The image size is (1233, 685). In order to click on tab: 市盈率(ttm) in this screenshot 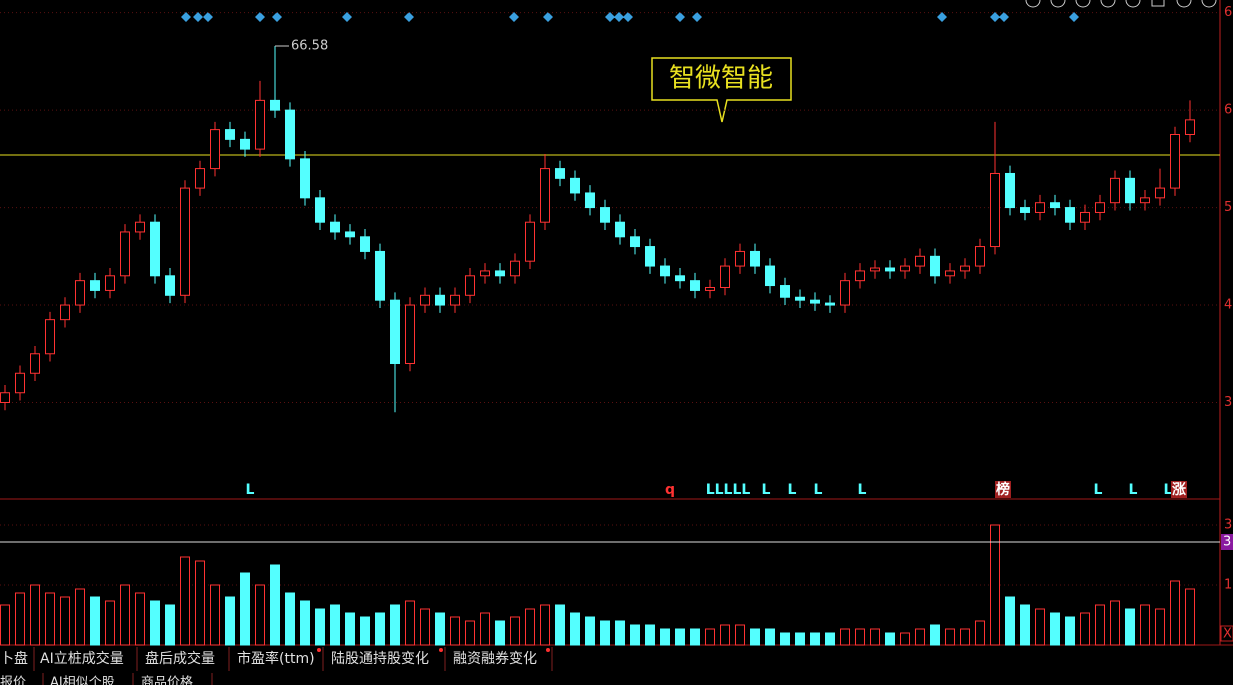, I will do `click(276, 658)`.